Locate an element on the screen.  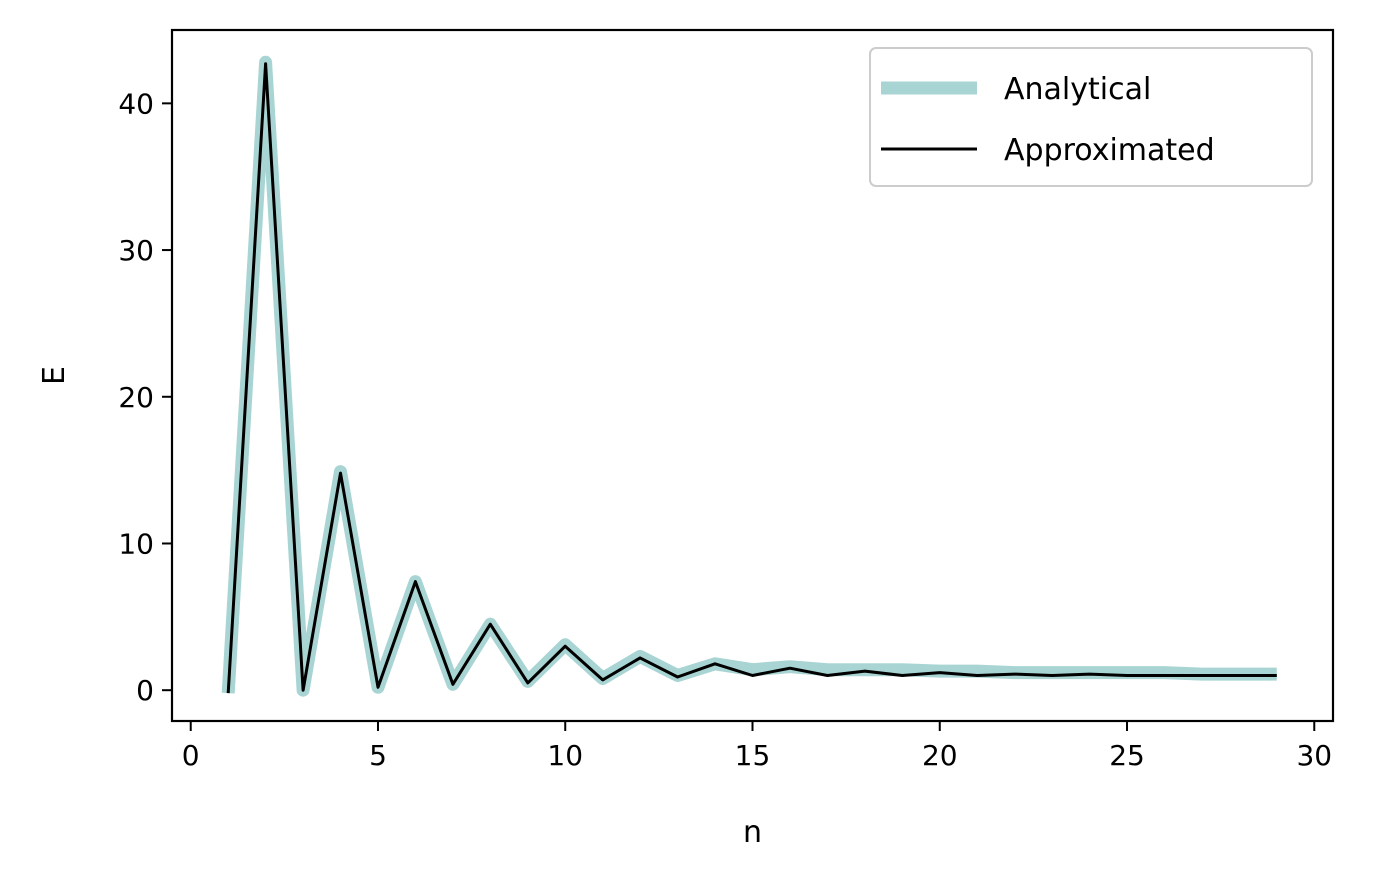
y-tick-label: 20 is located at coordinates (136, 397).